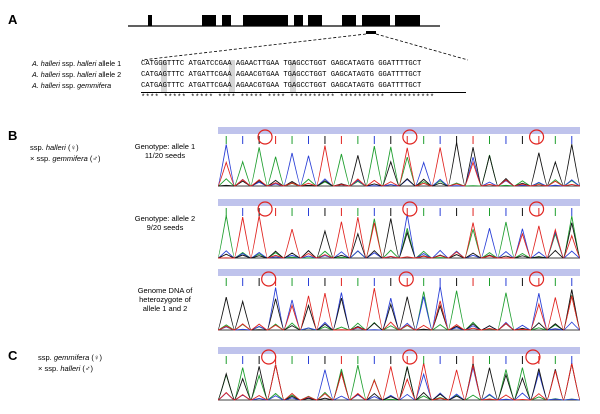 The height and width of the screenshot is (414, 600). What do you see at coordinates (70, 363) in the screenshot?
I see `cross-c: ssp. gemmifera (♀) × ssp. halleri (♂)` at bounding box center [70, 363].